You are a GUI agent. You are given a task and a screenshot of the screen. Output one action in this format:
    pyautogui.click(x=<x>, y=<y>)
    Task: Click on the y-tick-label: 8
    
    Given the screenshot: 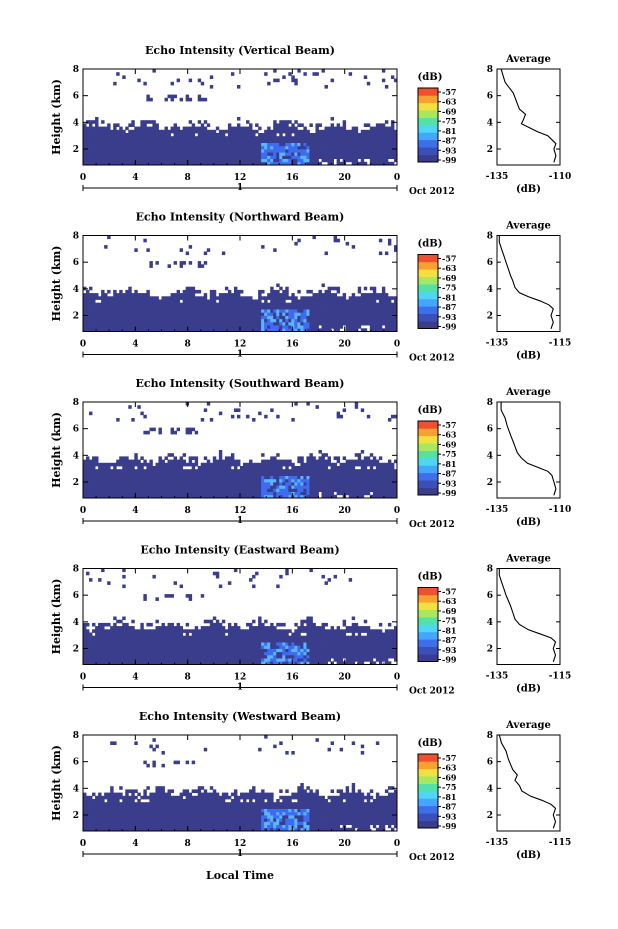 What is the action you would take?
    pyautogui.click(x=76, y=403)
    